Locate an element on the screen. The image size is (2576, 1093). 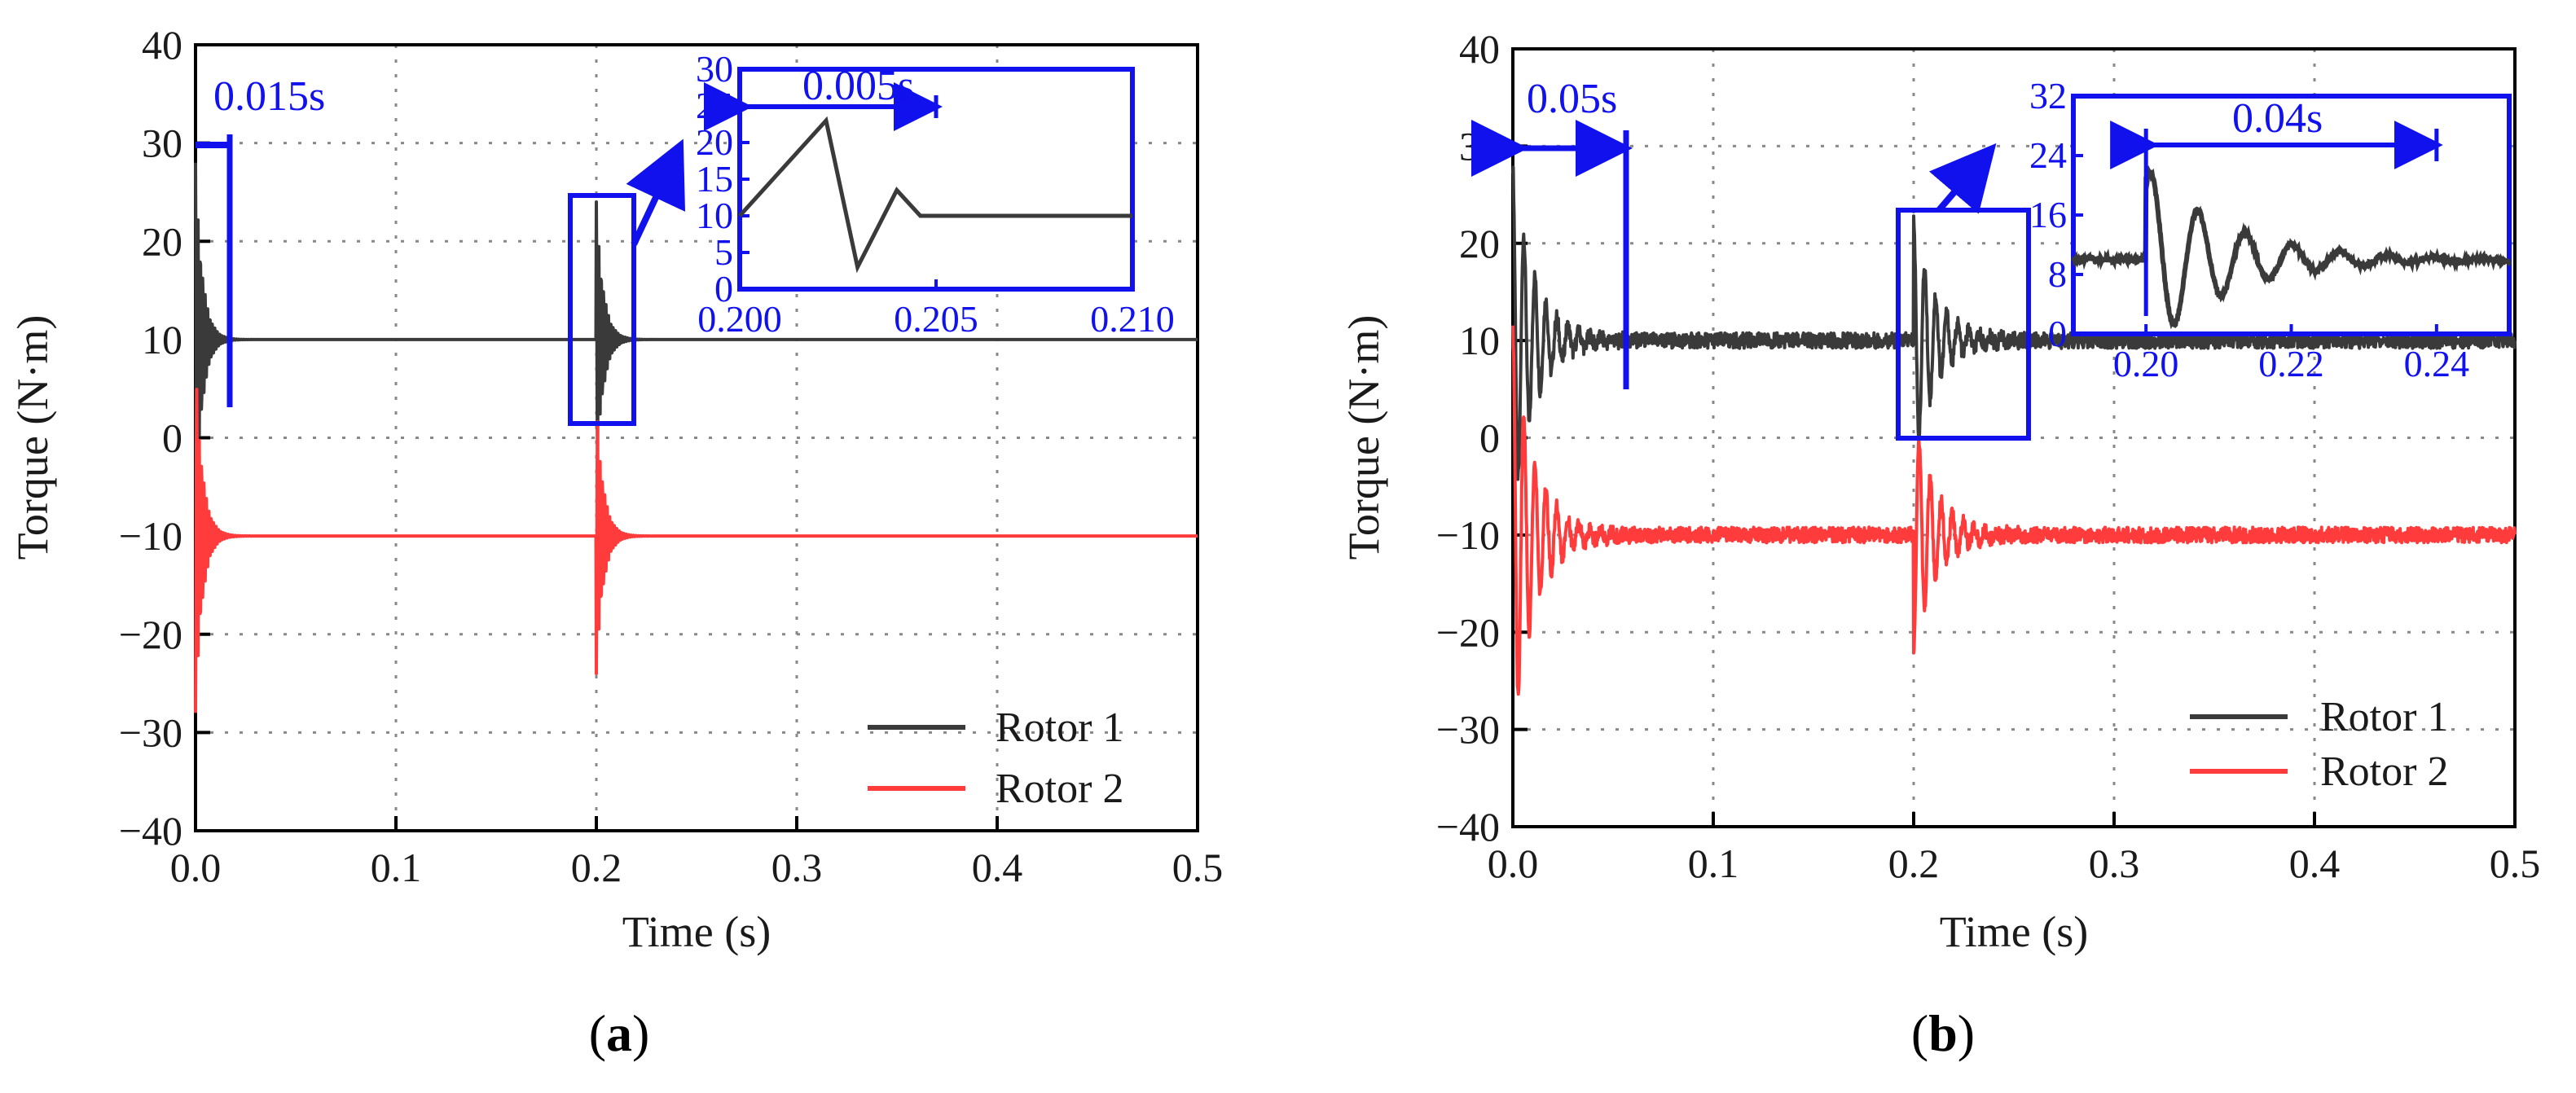
inset-y-tick-label: 15 is located at coordinates (714, 179).